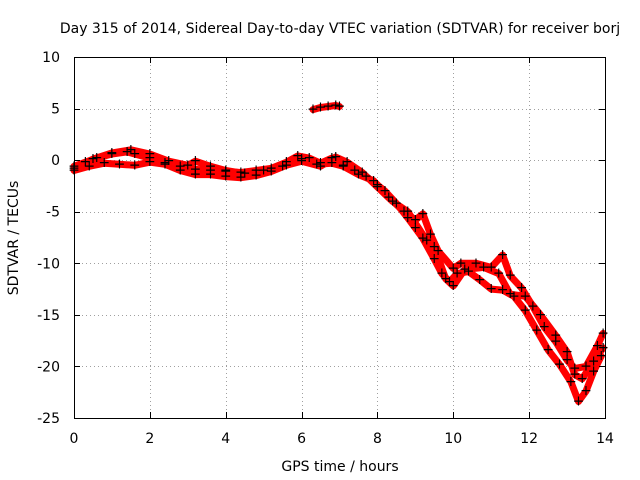  What do you see at coordinates (339, 467) in the screenshot?
I see `x-axis-label: GPS time / hours` at bounding box center [339, 467].